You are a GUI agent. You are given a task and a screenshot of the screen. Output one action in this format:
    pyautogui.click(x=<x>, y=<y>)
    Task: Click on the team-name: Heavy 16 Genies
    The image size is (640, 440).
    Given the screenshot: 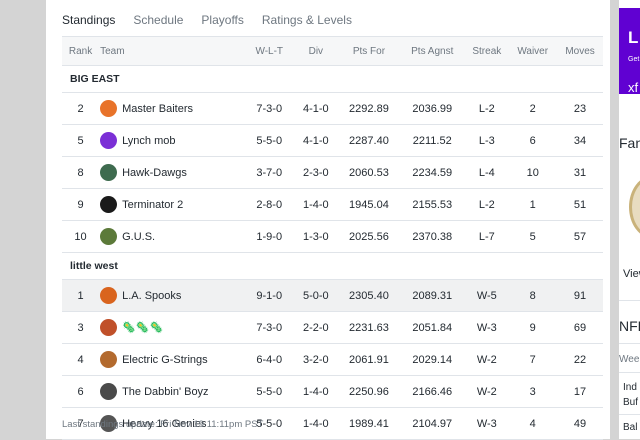 What is the action you would take?
    pyautogui.click(x=164, y=423)
    